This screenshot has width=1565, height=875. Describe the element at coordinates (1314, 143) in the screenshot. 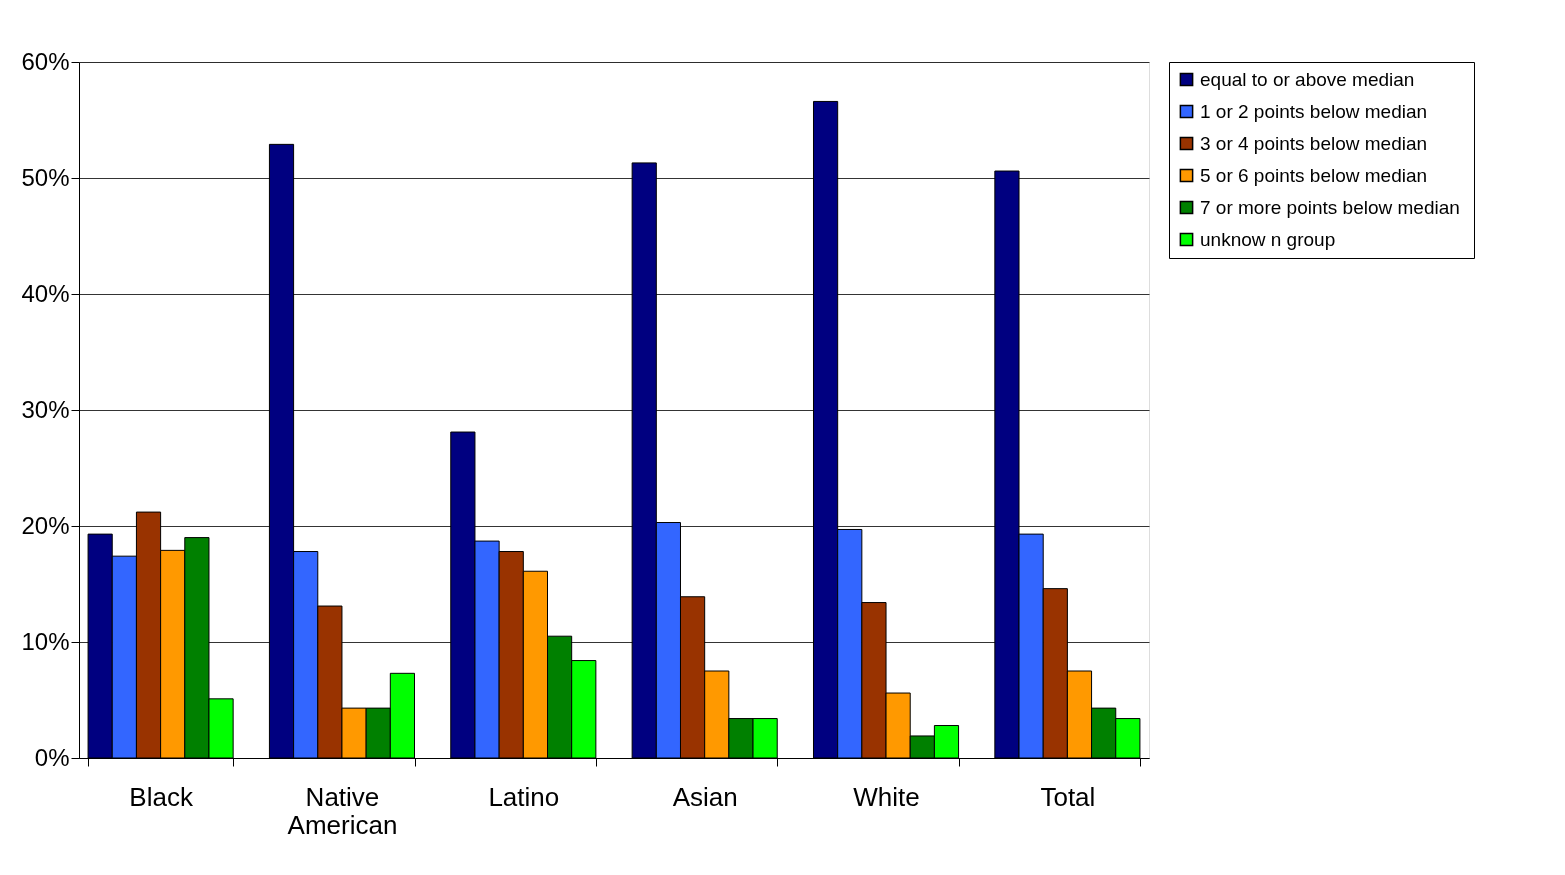

I see `legend-label: 3 or 4 points below median` at that location.